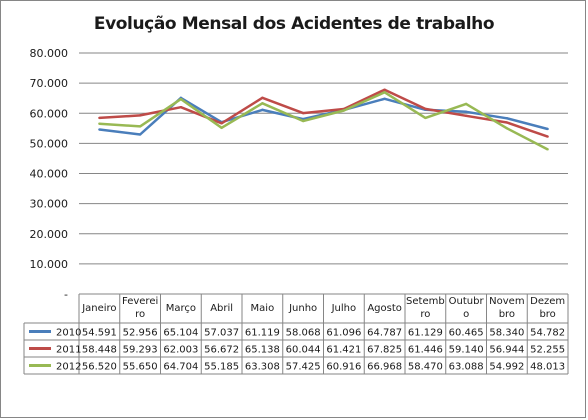 The height and width of the screenshot is (420, 588). I want to click on data-label: 63.088, so click(466, 367).